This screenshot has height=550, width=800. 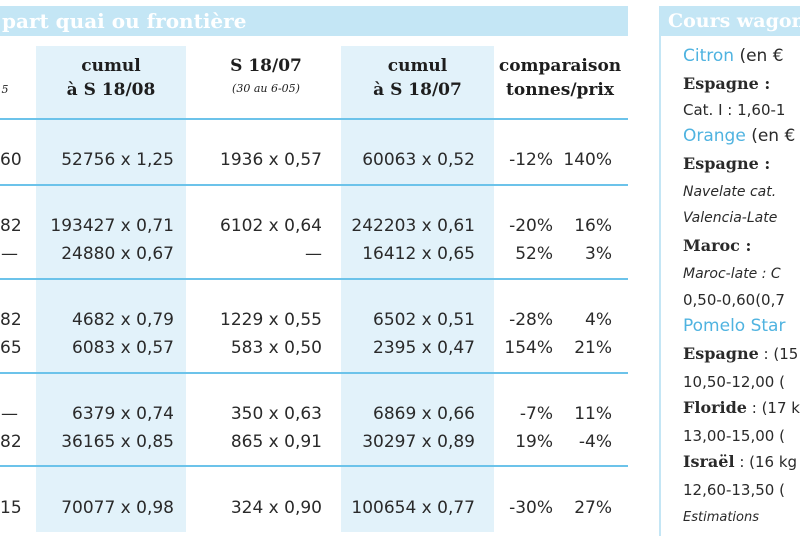 I want to click on cell-week: 583 x 0,50, so click(x=276, y=348).